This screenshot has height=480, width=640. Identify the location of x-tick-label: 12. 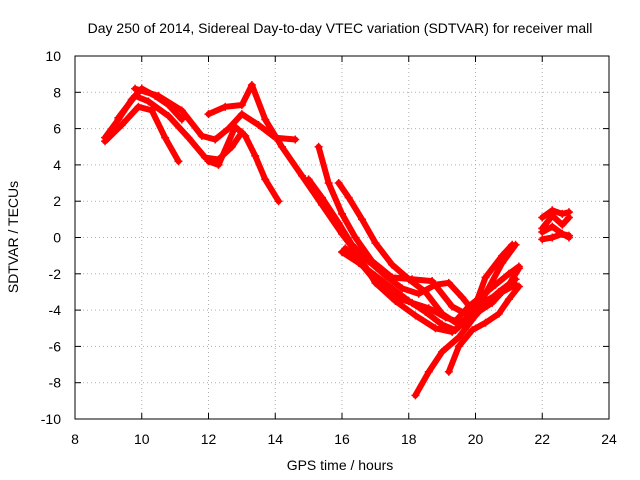
(209, 439).